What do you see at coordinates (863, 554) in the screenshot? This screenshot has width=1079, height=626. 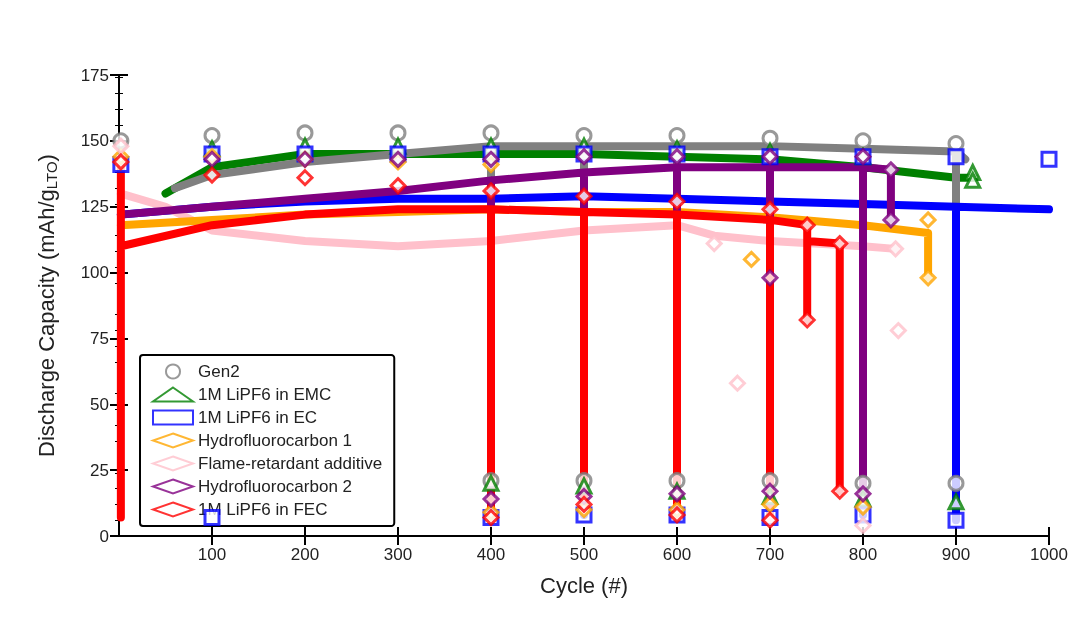 I see `x-tick-label: 800` at bounding box center [863, 554].